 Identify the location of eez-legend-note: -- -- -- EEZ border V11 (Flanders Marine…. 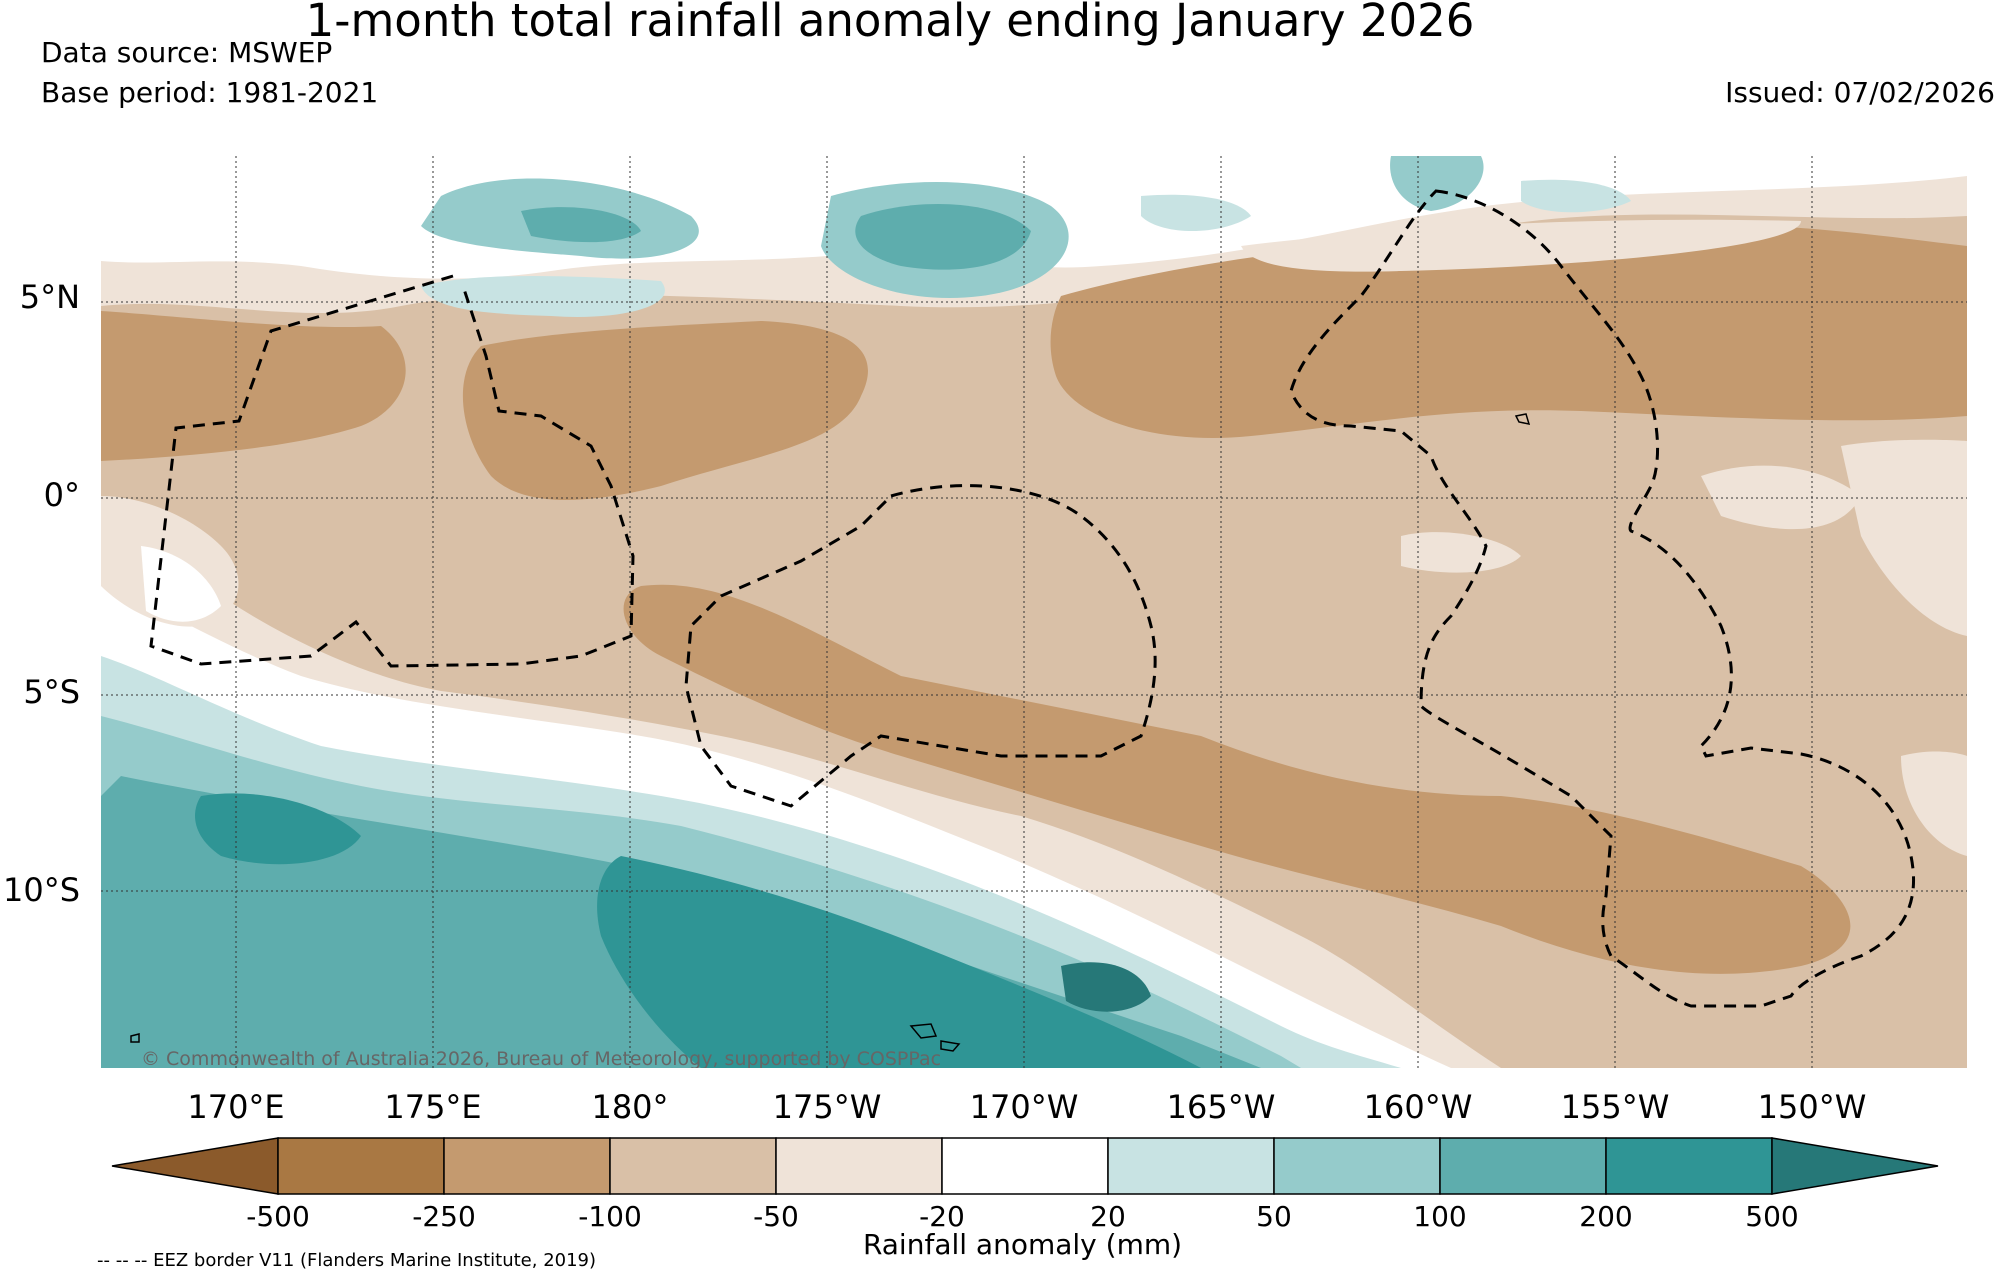
(347, 1260).